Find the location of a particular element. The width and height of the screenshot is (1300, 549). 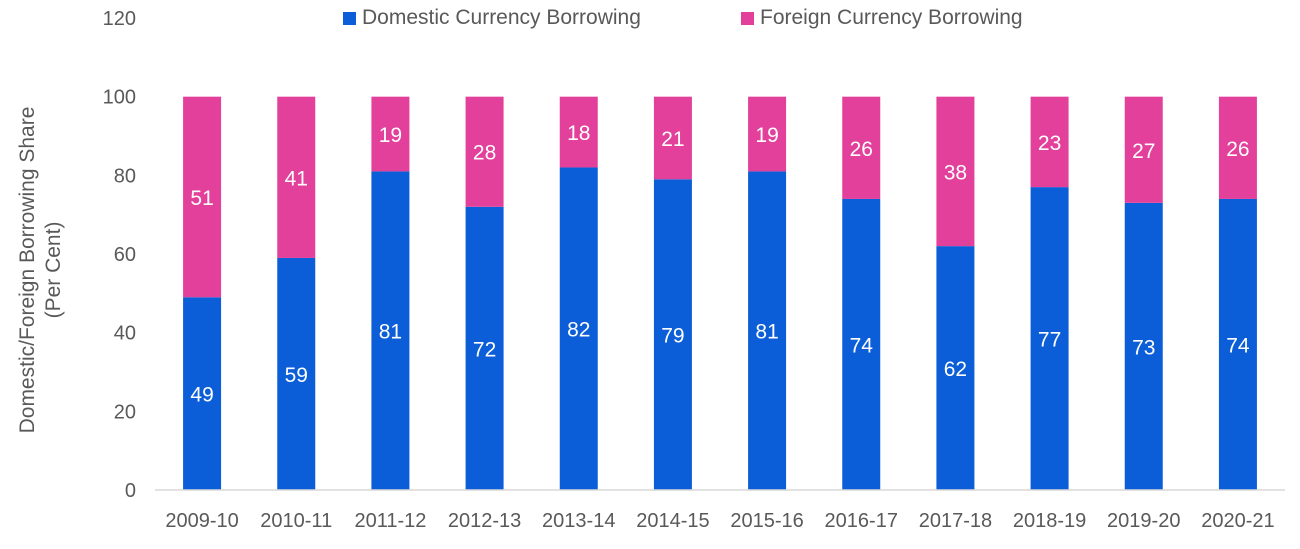

legend-swatch-foreign is located at coordinates (747, 18).